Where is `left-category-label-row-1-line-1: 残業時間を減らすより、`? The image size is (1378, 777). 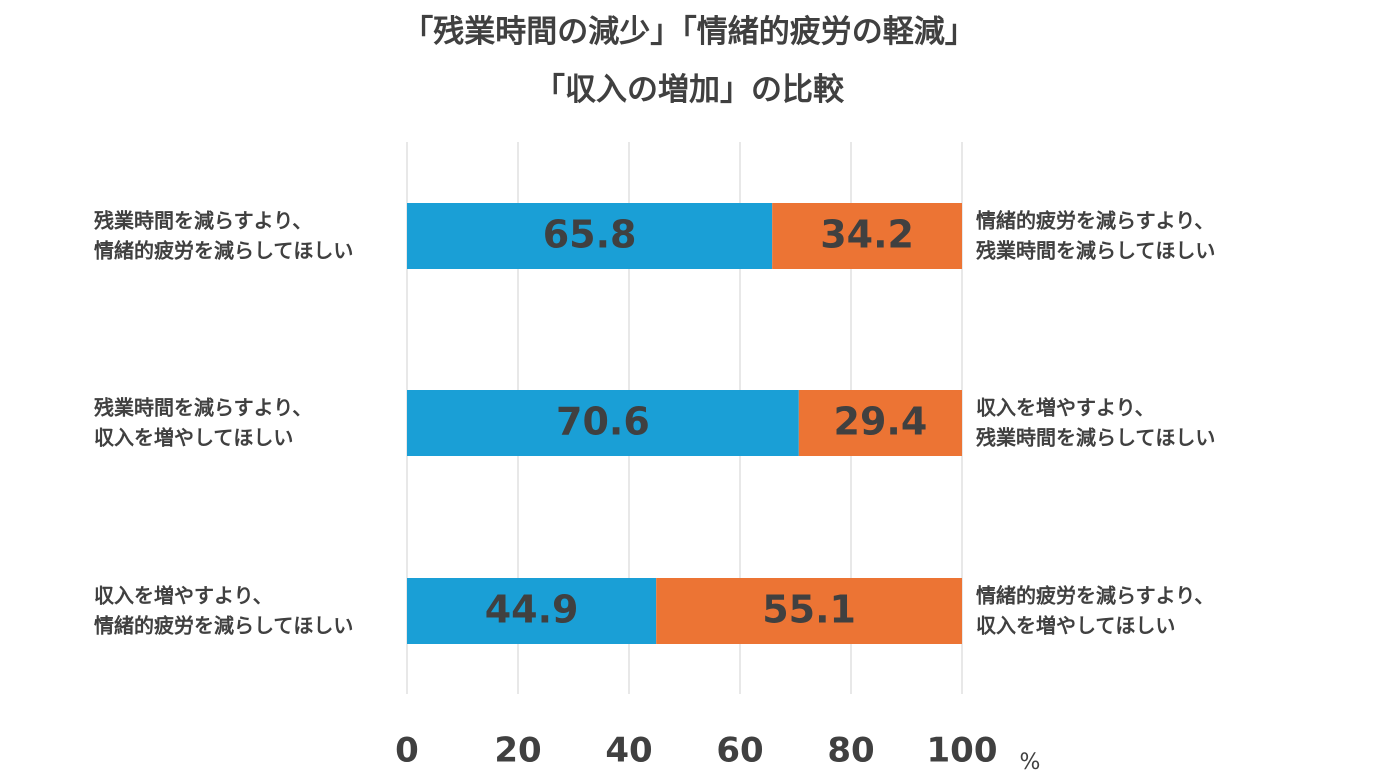
left-category-label-row-1-line-1: 残業時間を減らすより、 is located at coordinates (203, 221).